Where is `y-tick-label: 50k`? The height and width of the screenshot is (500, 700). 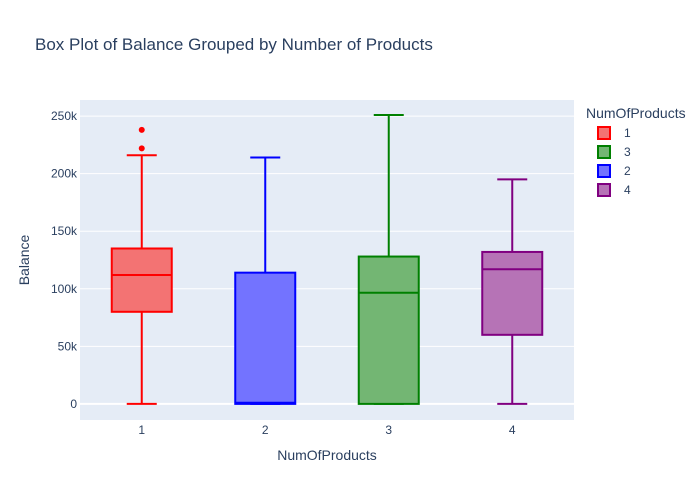 y-tick-label: 50k is located at coordinates (68, 346).